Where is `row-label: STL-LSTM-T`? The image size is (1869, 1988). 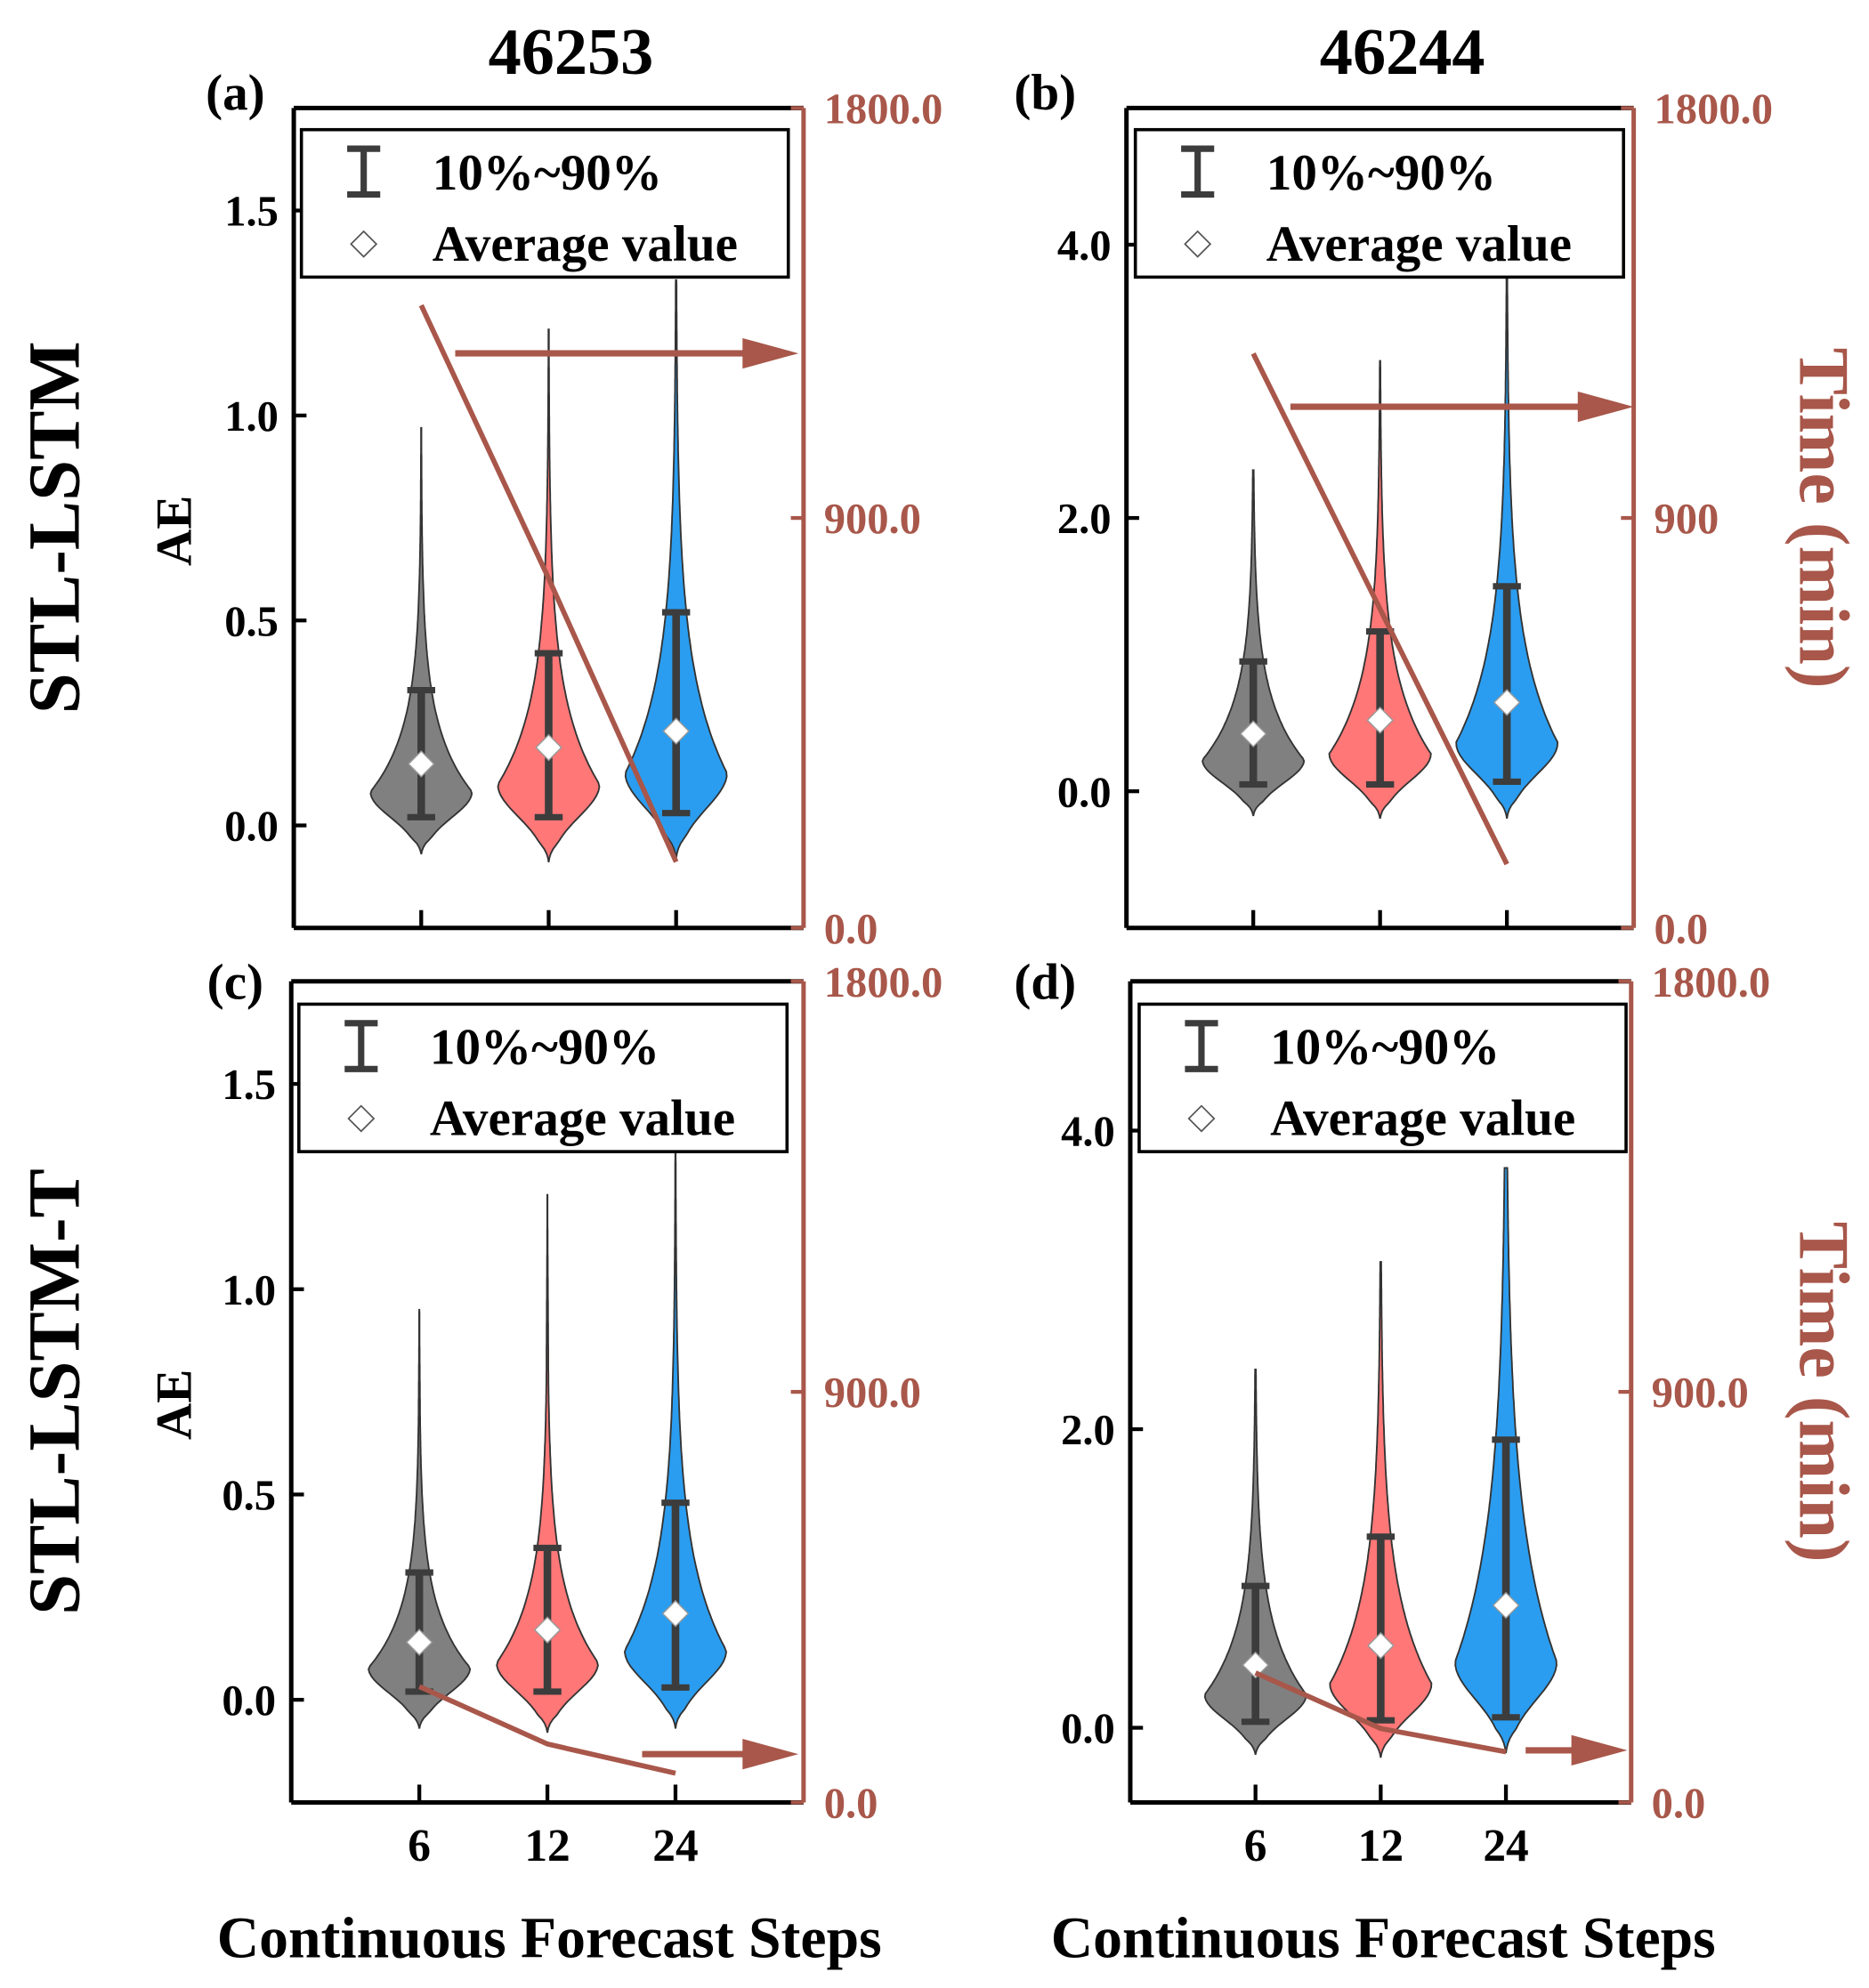
row-label: STL-LSTM-T is located at coordinates (54, 1391).